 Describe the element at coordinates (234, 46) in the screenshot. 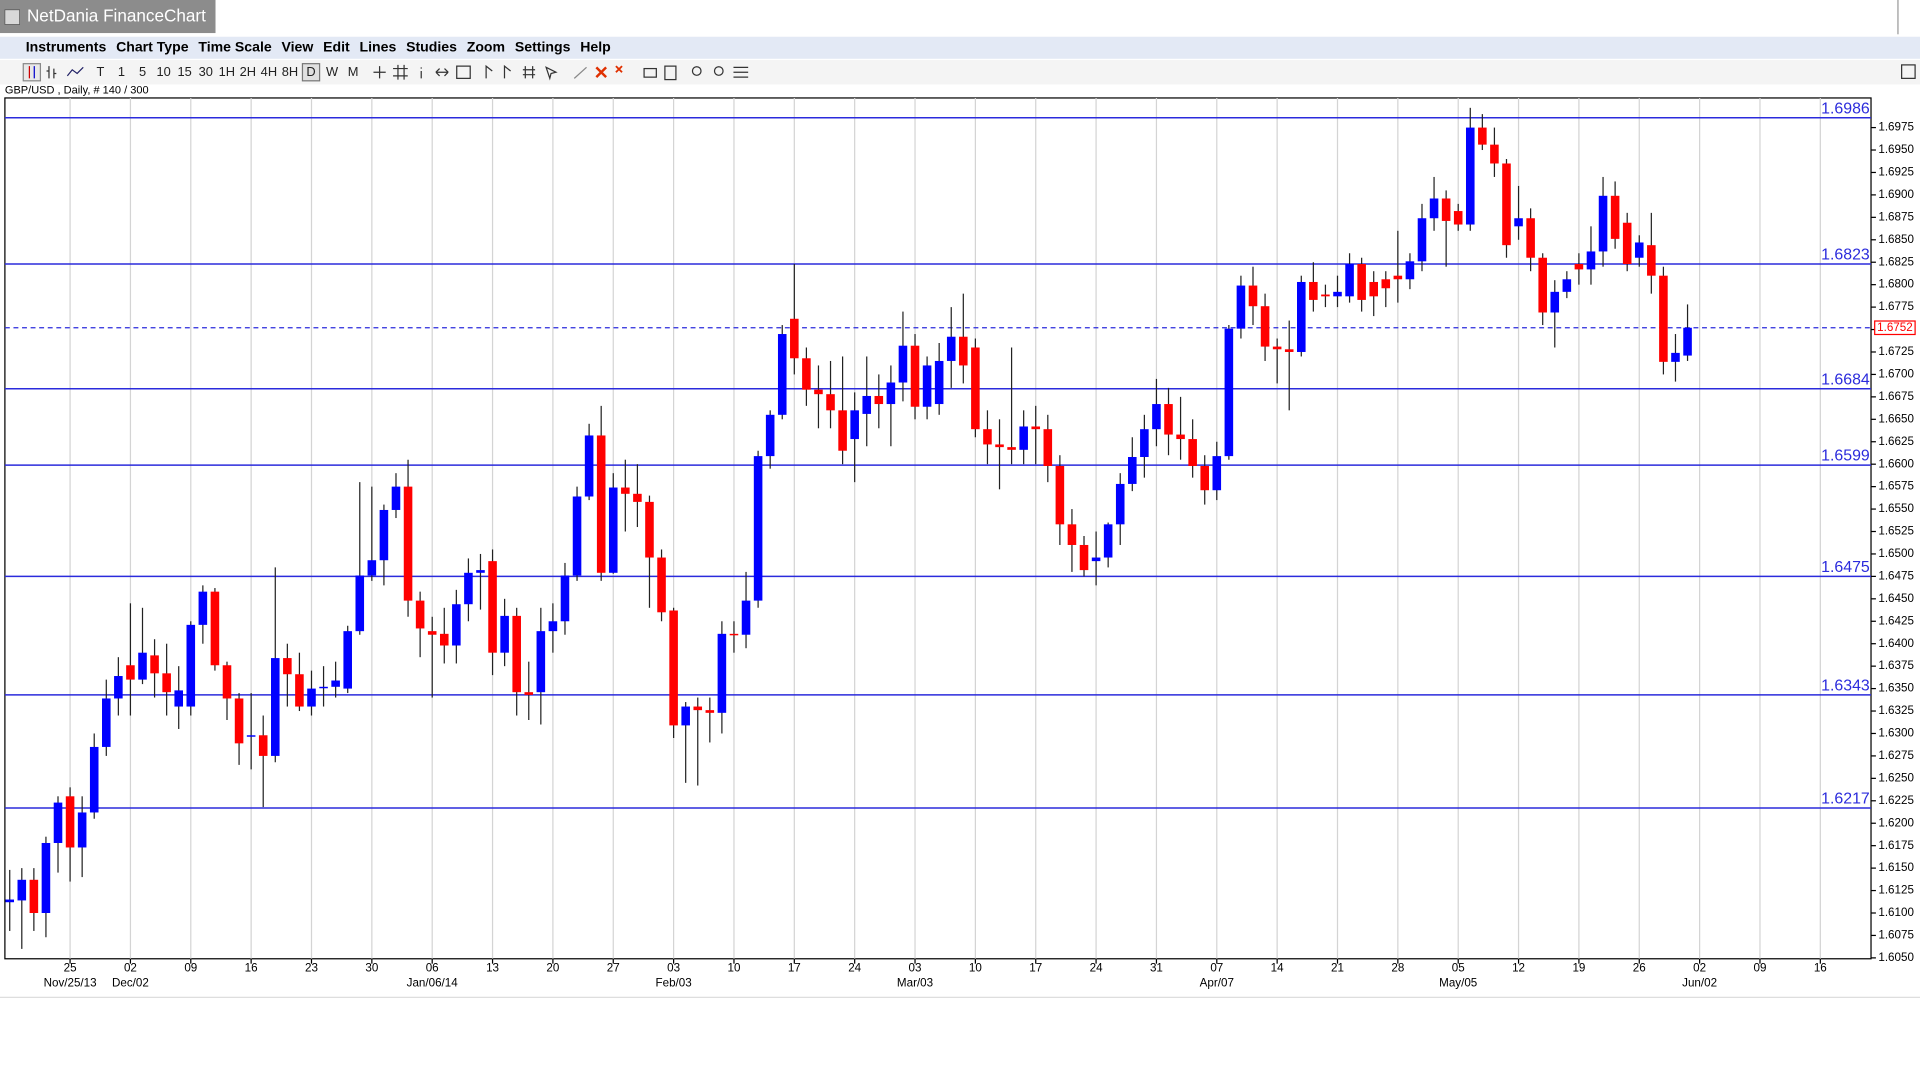

I see `menu-item: Time Scale` at that location.